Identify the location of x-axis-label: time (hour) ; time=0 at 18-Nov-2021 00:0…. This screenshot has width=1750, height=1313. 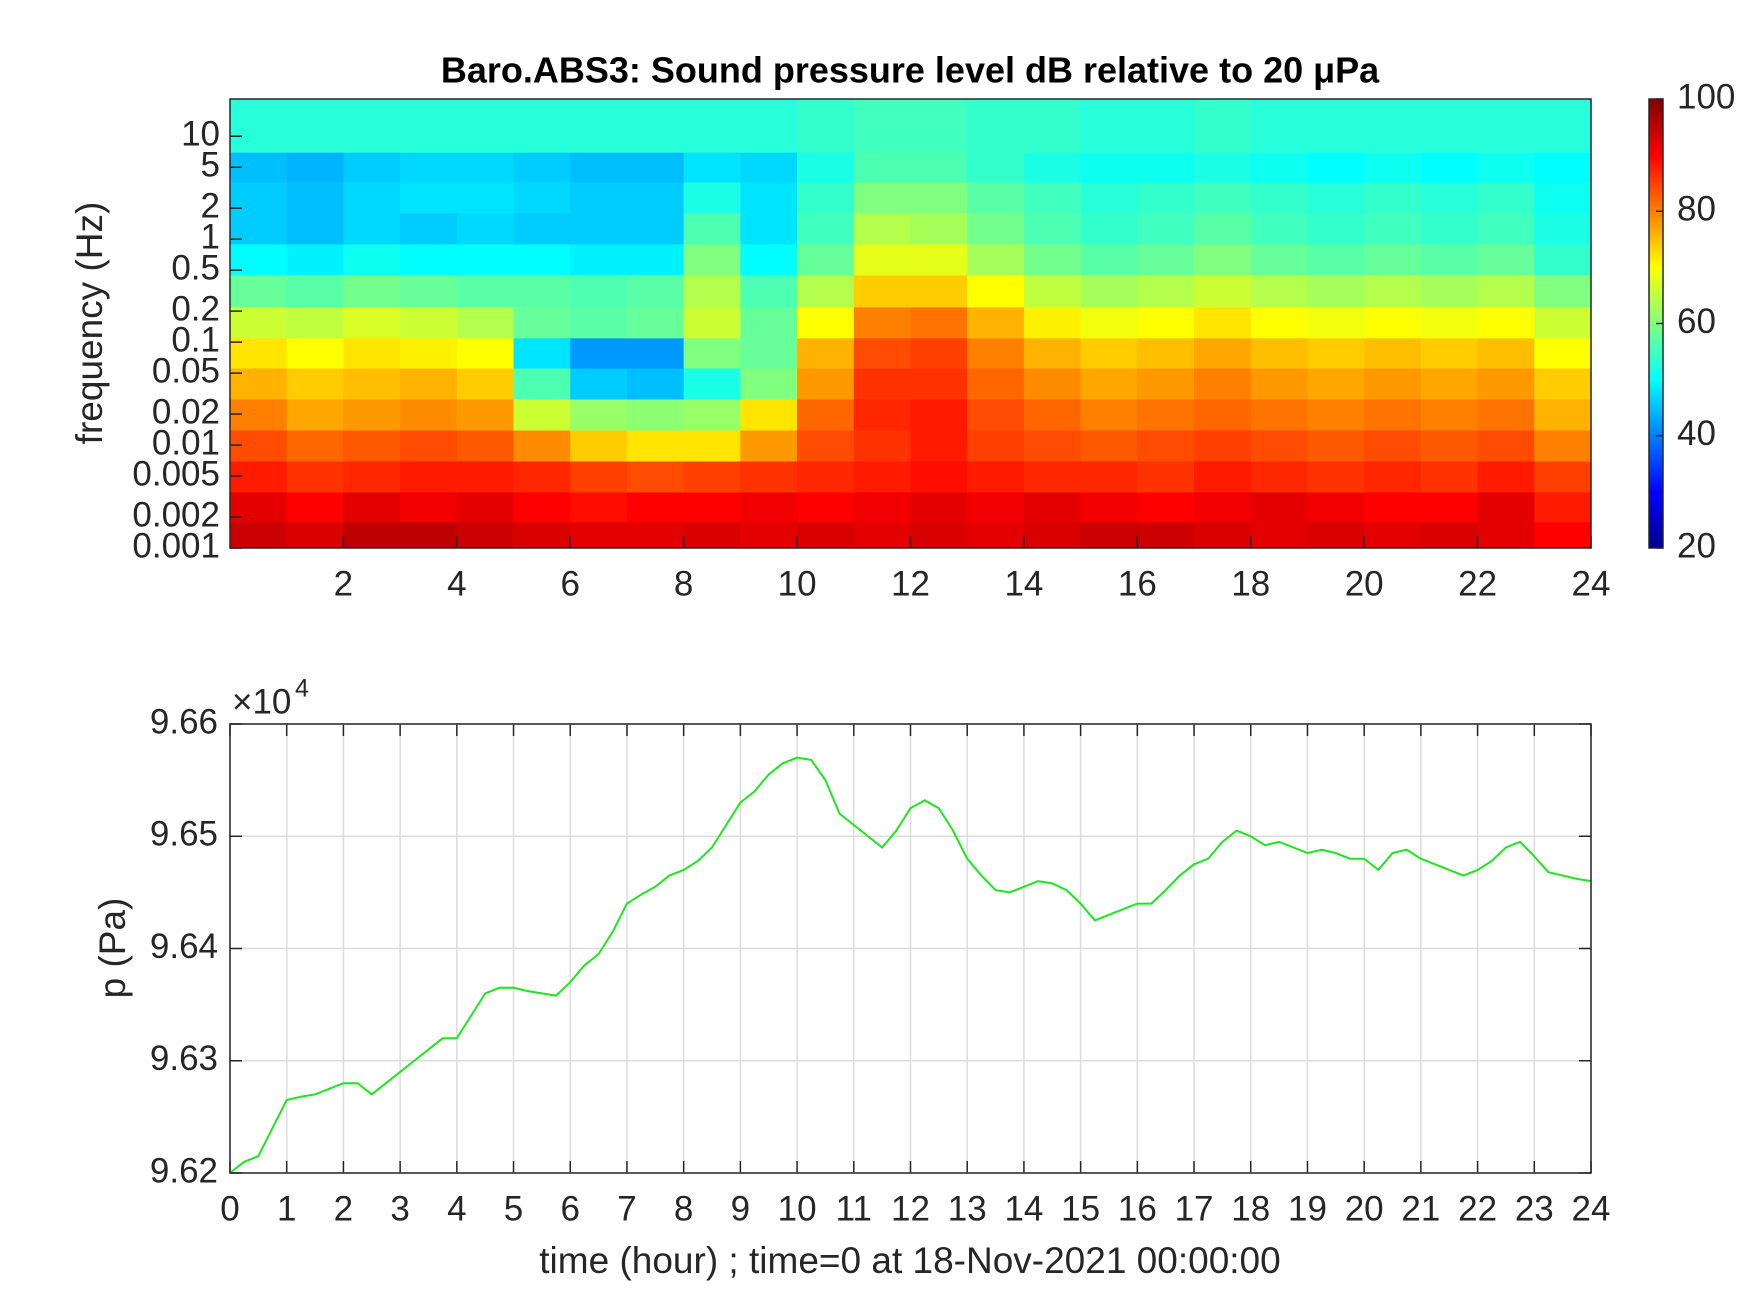
(909, 1260).